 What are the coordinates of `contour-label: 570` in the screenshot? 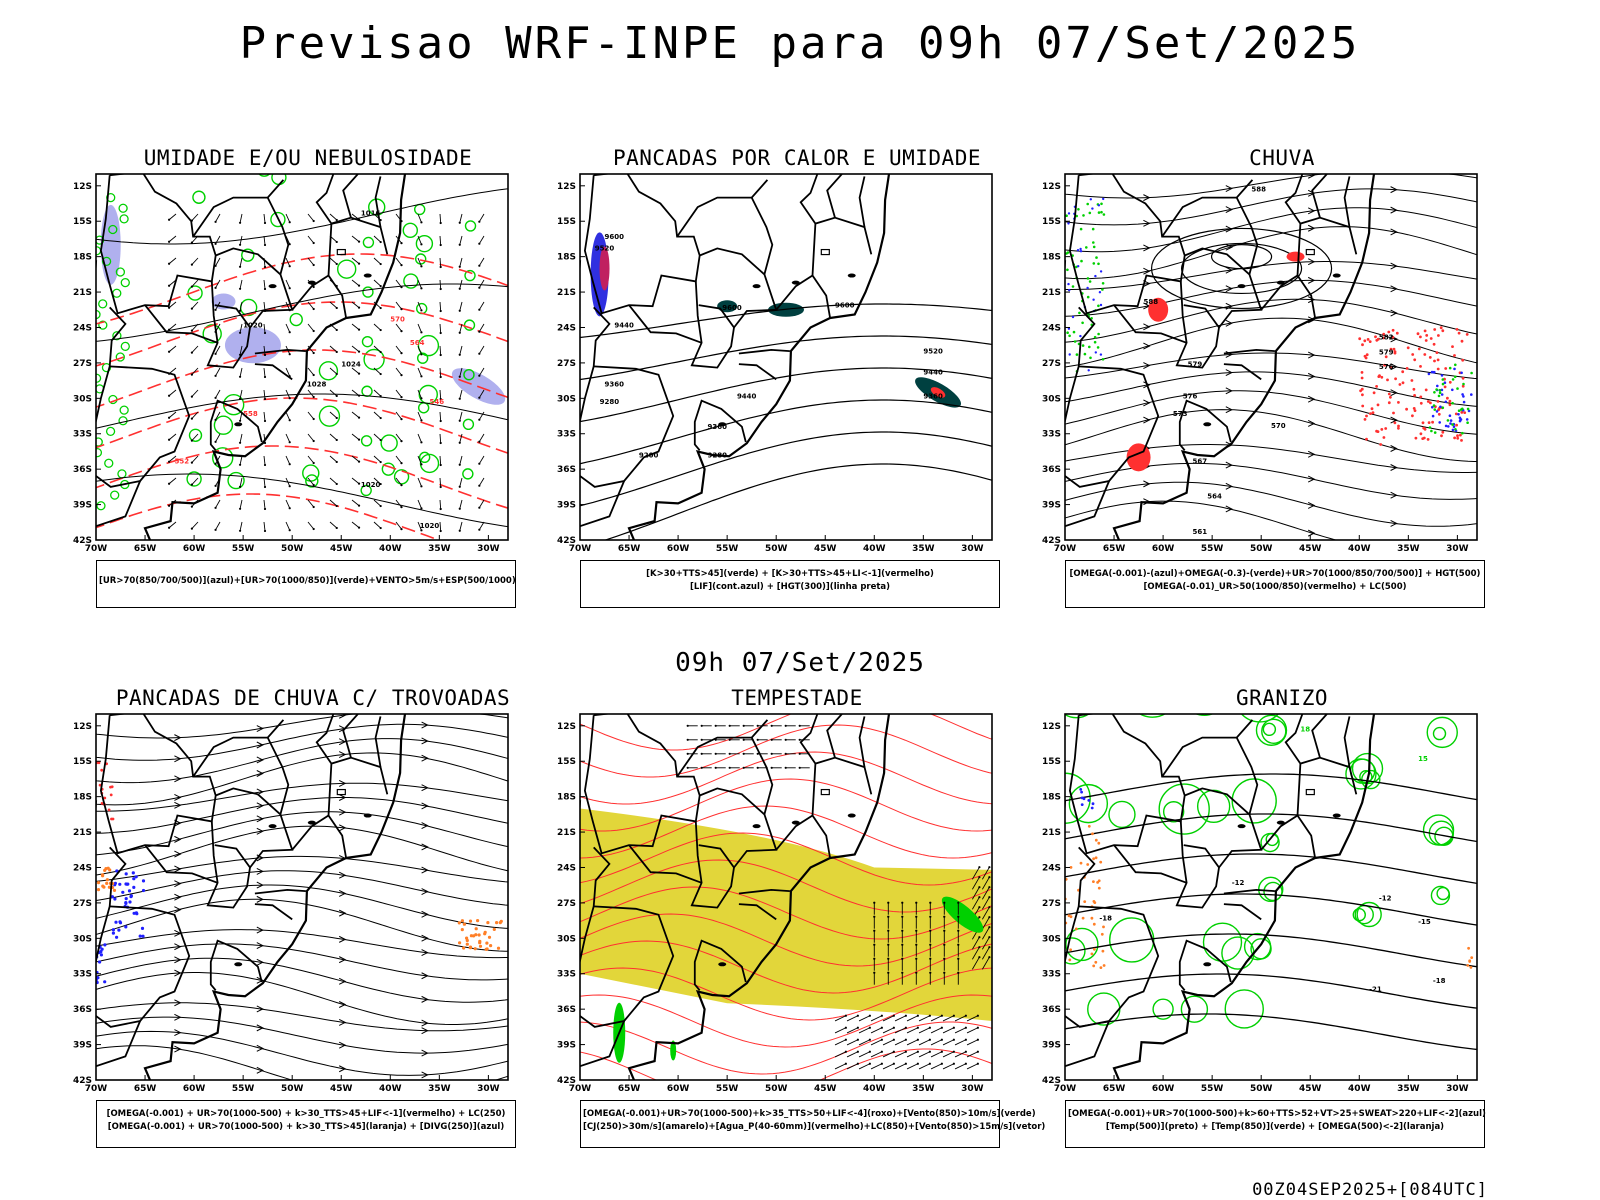 It's located at (397, 320).